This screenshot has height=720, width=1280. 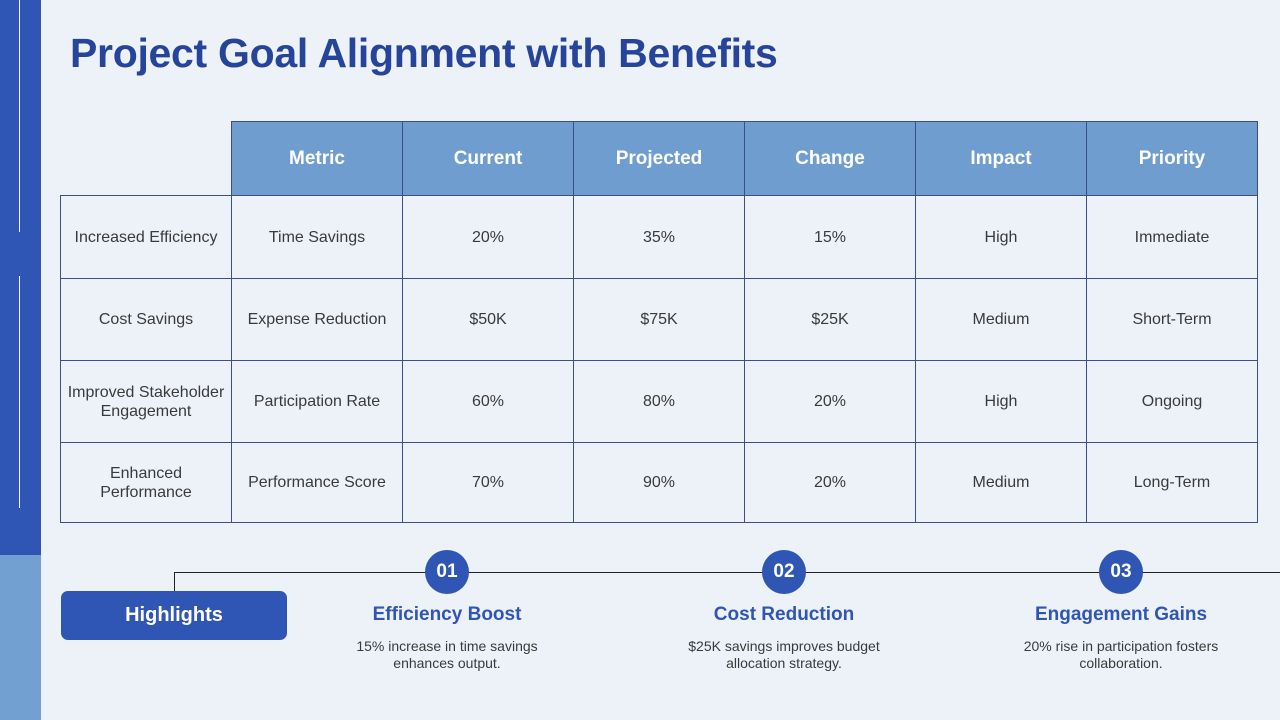 What do you see at coordinates (317, 482) in the screenshot?
I see `cell-metric: Performance Score` at bounding box center [317, 482].